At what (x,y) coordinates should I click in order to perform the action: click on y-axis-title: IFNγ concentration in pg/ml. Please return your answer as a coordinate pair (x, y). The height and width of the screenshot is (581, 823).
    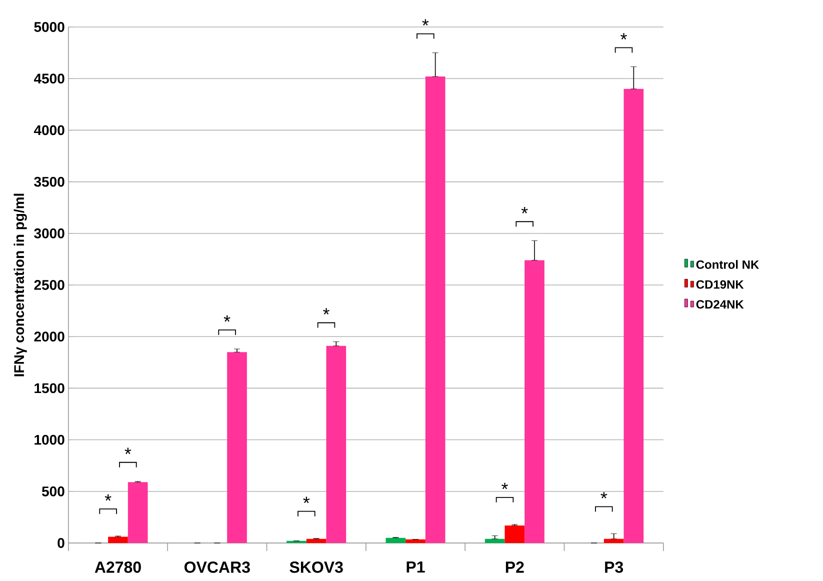
    Looking at the image, I should click on (20, 285).